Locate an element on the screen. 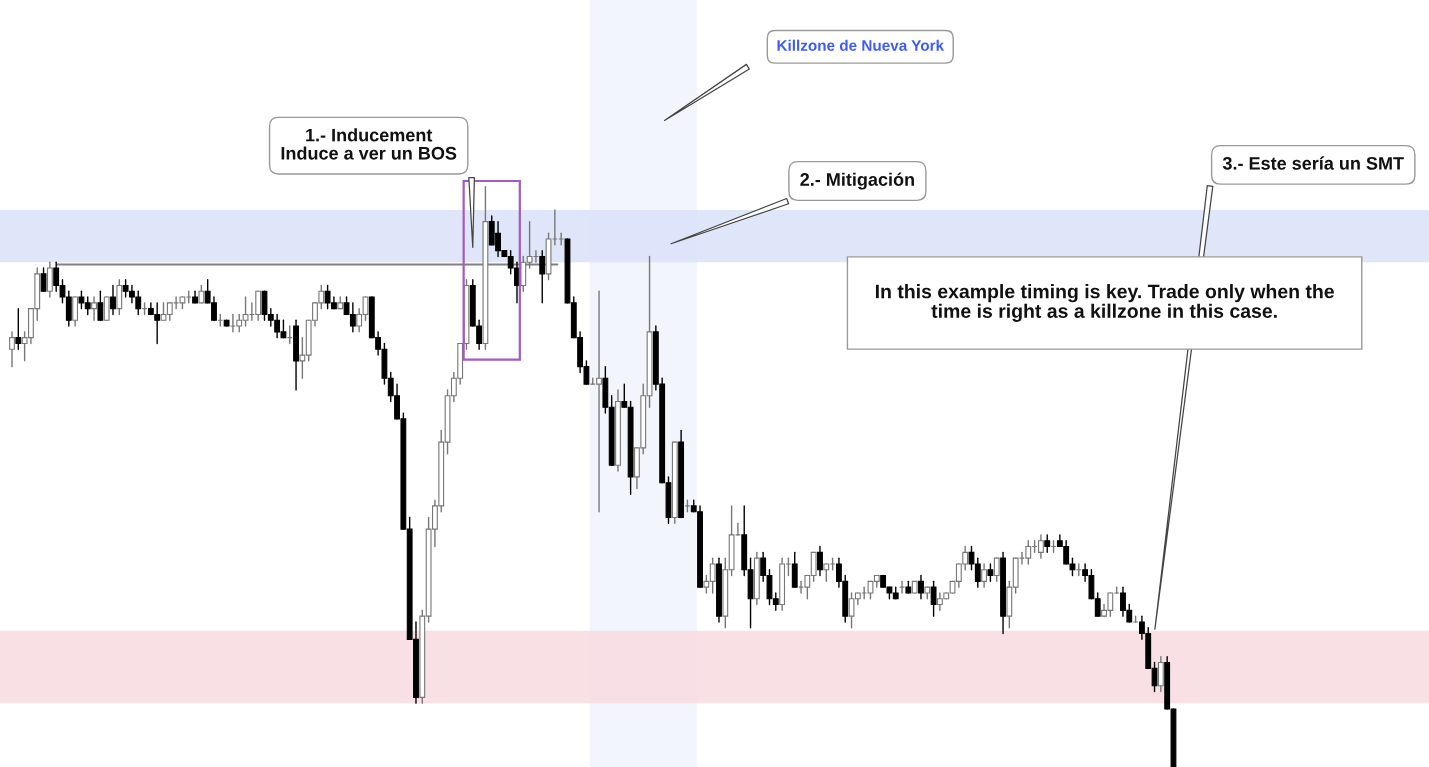 This screenshot has height=767, width=1429. text: 1.- Inducement Induce a ver un BOS is located at coordinates (369, 144).